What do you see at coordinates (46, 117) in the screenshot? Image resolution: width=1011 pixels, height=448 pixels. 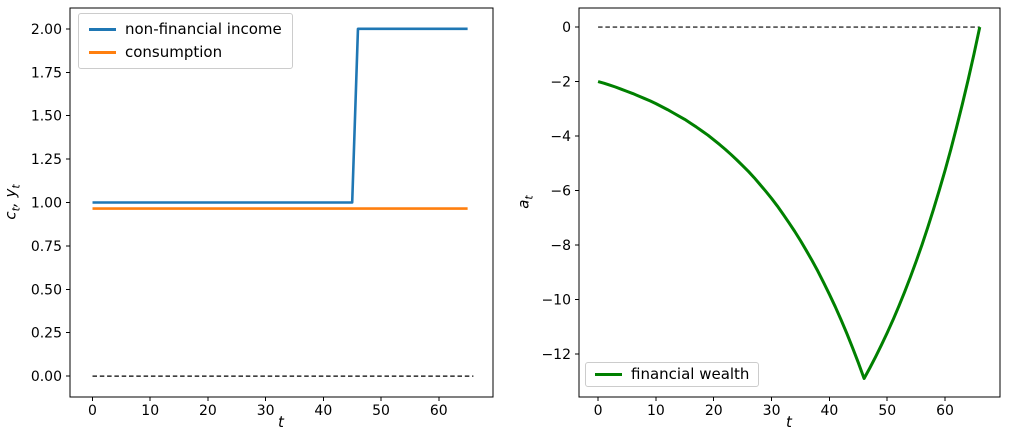 I see `y-tick-label: 1.50` at bounding box center [46, 117].